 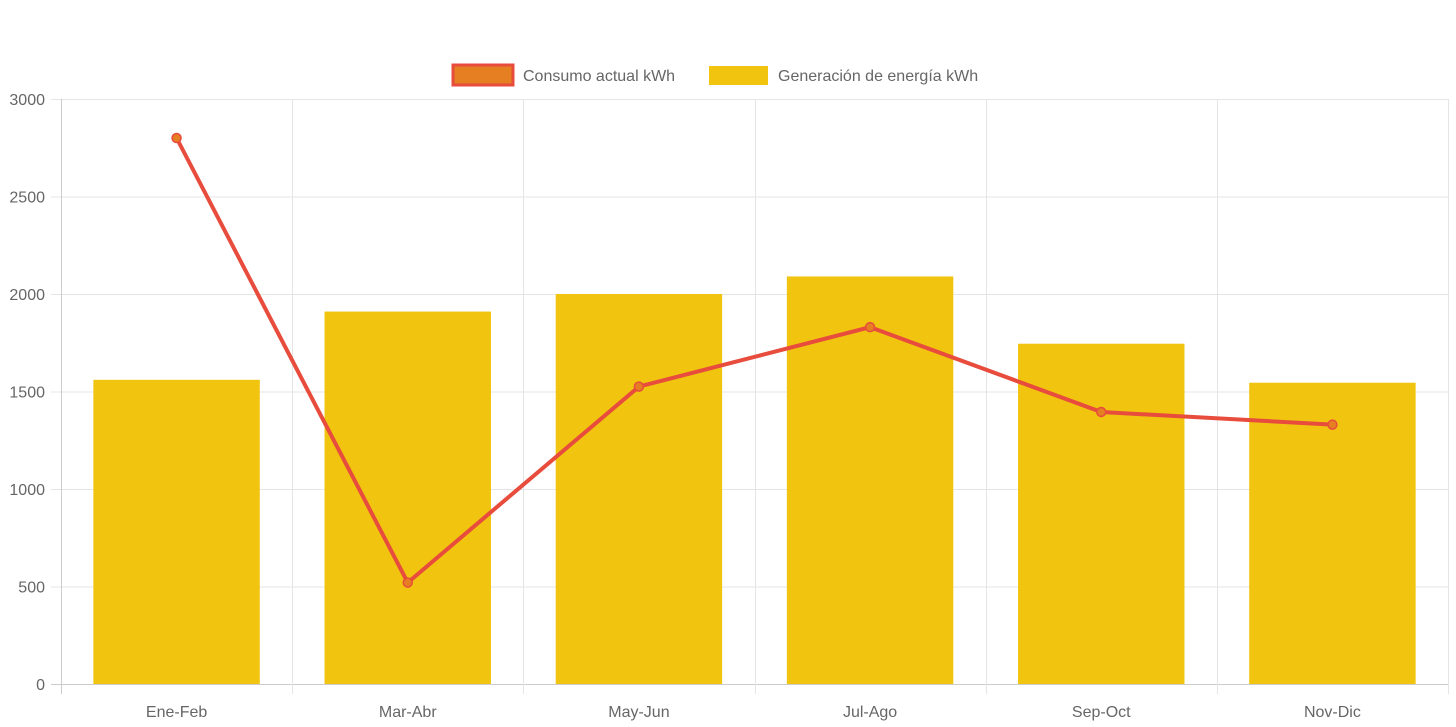 What do you see at coordinates (1101, 712) in the screenshot?
I see `x-tick-label: Sep-Oct` at bounding box center [1101, 712].